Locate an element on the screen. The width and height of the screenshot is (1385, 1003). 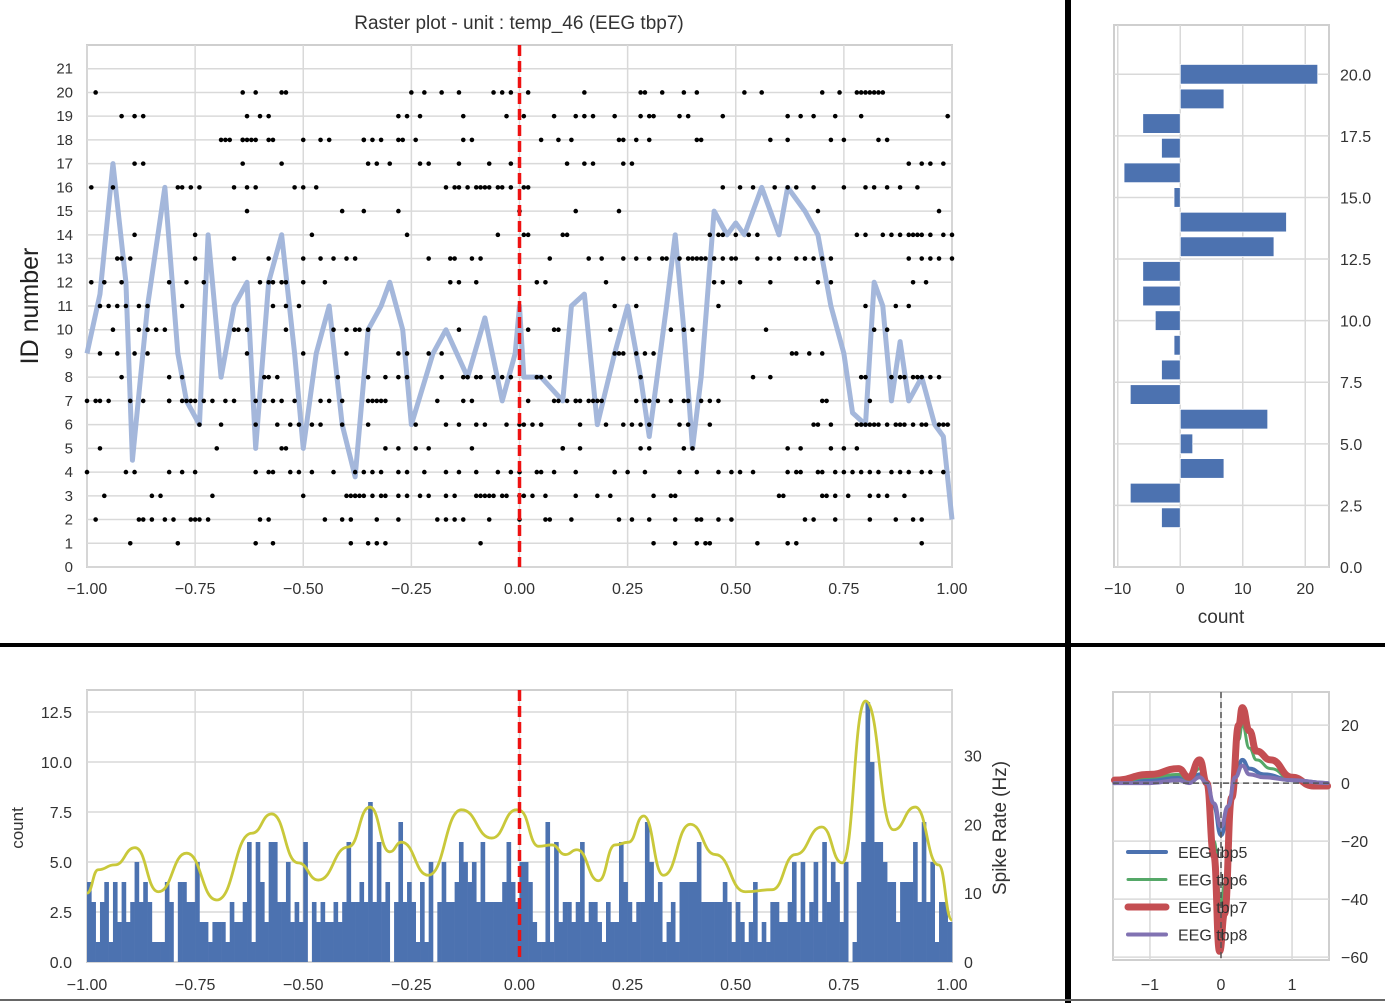
psth-xtick-label: 1.00 is located at coordinates (951, 985).